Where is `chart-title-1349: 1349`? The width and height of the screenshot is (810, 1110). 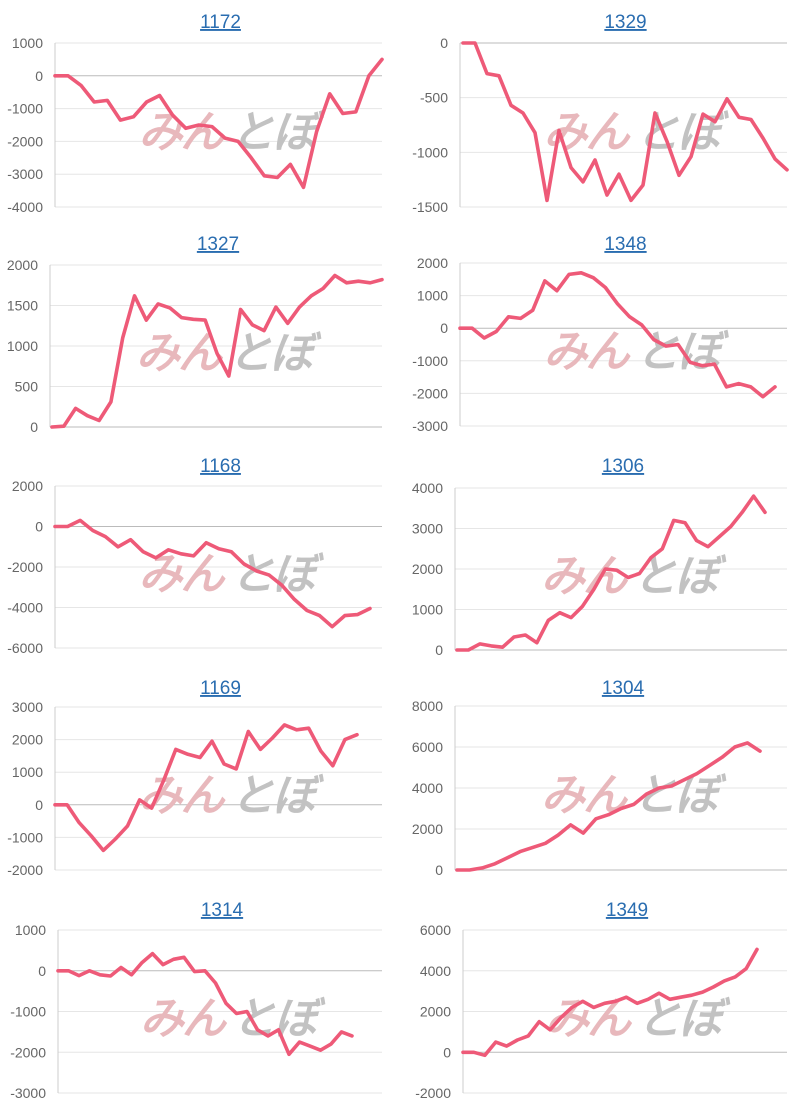 chart-title-1349: 1349 is located at coordinates (627, 910).